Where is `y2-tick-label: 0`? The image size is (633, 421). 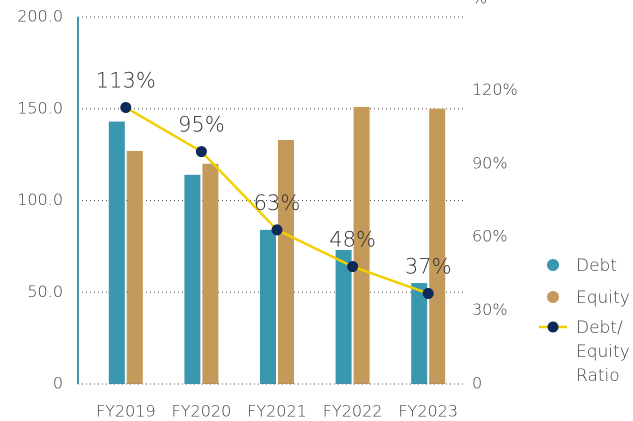
y2-tick-label: 0 is located at coordinates (477, 383).